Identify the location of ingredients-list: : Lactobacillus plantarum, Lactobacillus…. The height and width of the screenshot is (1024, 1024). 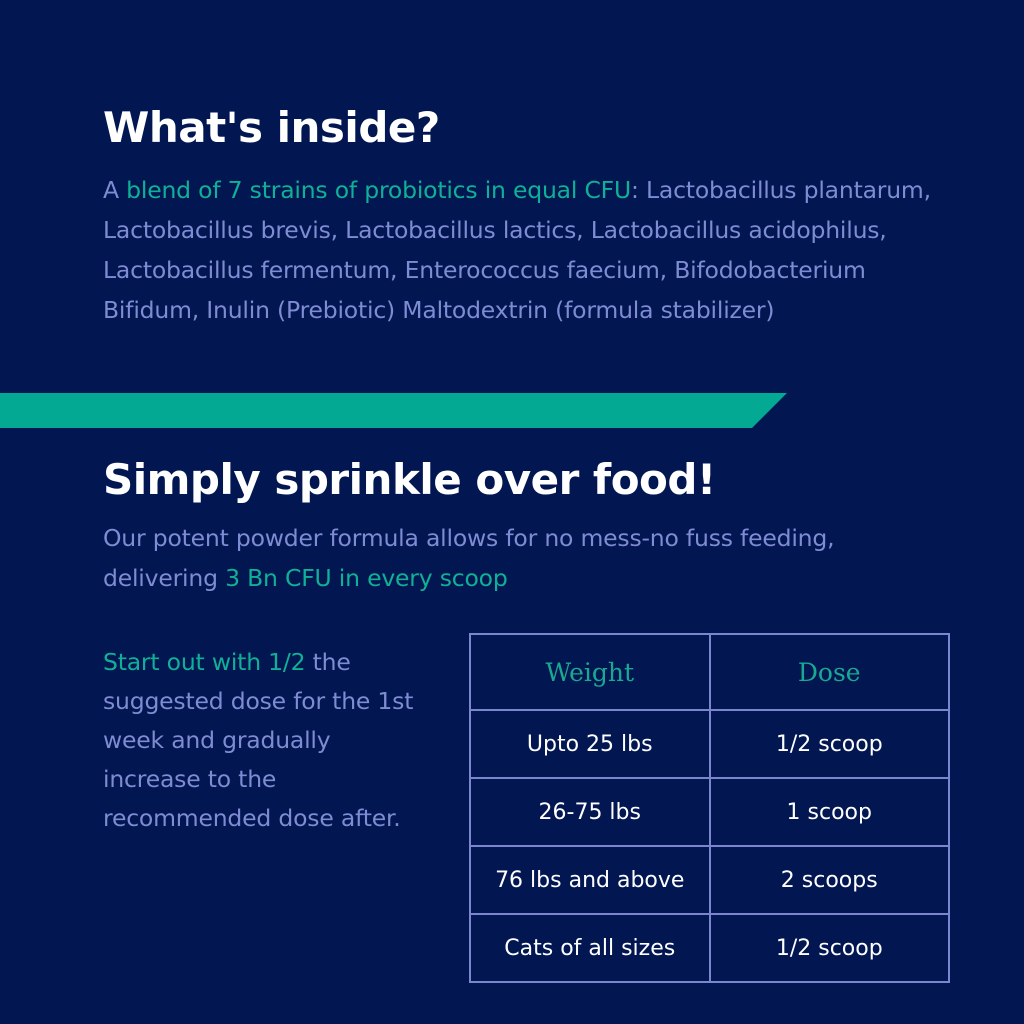
(517, 250).